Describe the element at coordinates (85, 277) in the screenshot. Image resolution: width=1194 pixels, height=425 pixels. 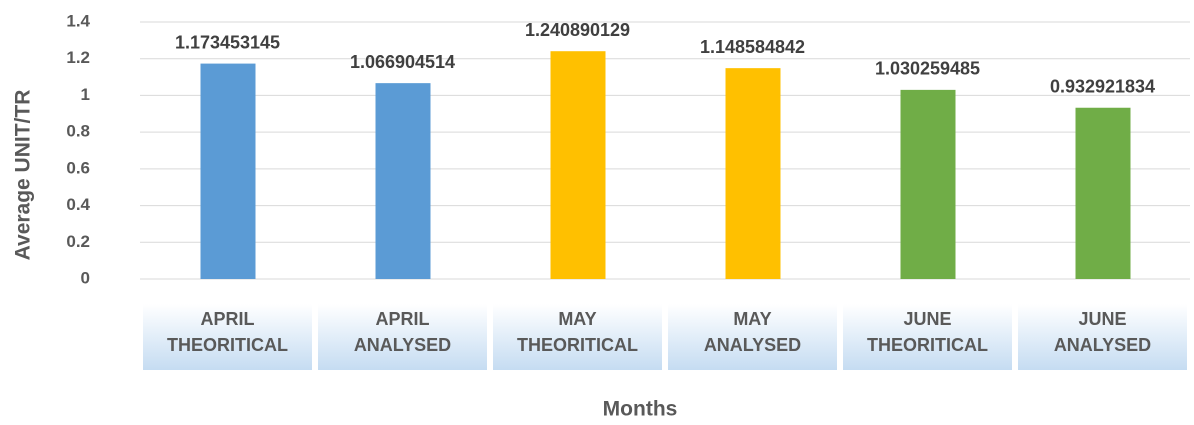
I see `y-tick-label: 0` at that location.